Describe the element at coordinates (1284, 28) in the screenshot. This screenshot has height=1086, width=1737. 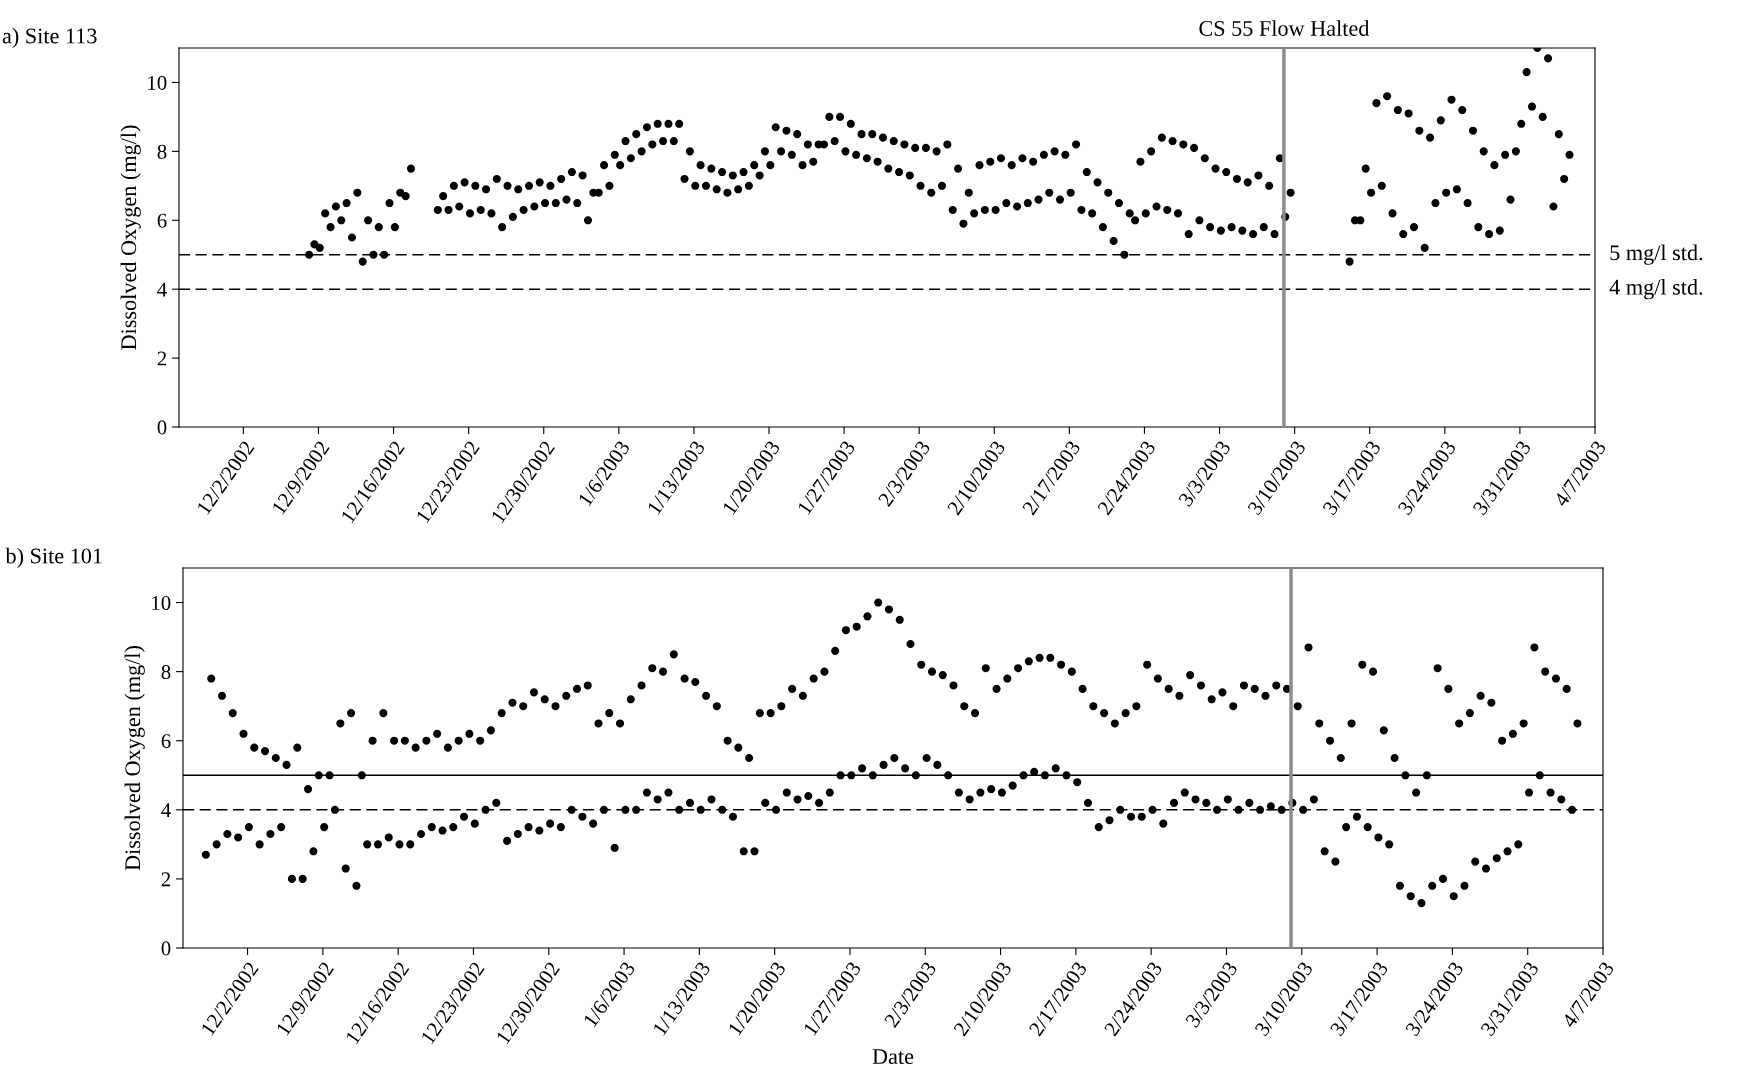
I see `ref-line-label: CS 55 Flow Halted` at that location.